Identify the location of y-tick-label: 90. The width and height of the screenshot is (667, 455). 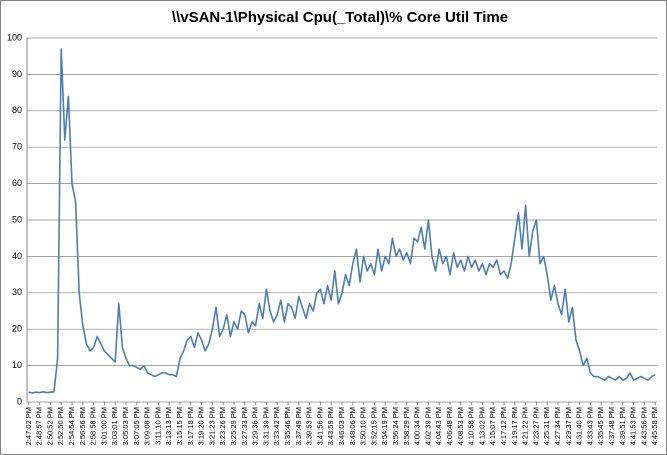
(17, 74).